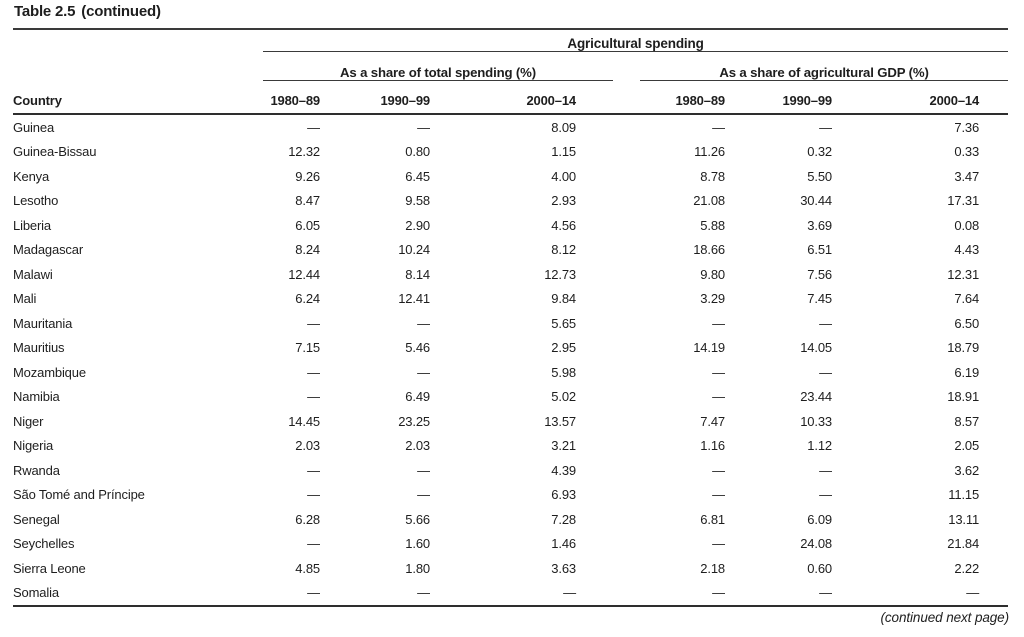 This screenshot has height=637, width=1024. What do you see at coordinates (511, 40) in the screenshot?
I see `spanner-row: Agricultural spending` at bounding box center [511, 40].